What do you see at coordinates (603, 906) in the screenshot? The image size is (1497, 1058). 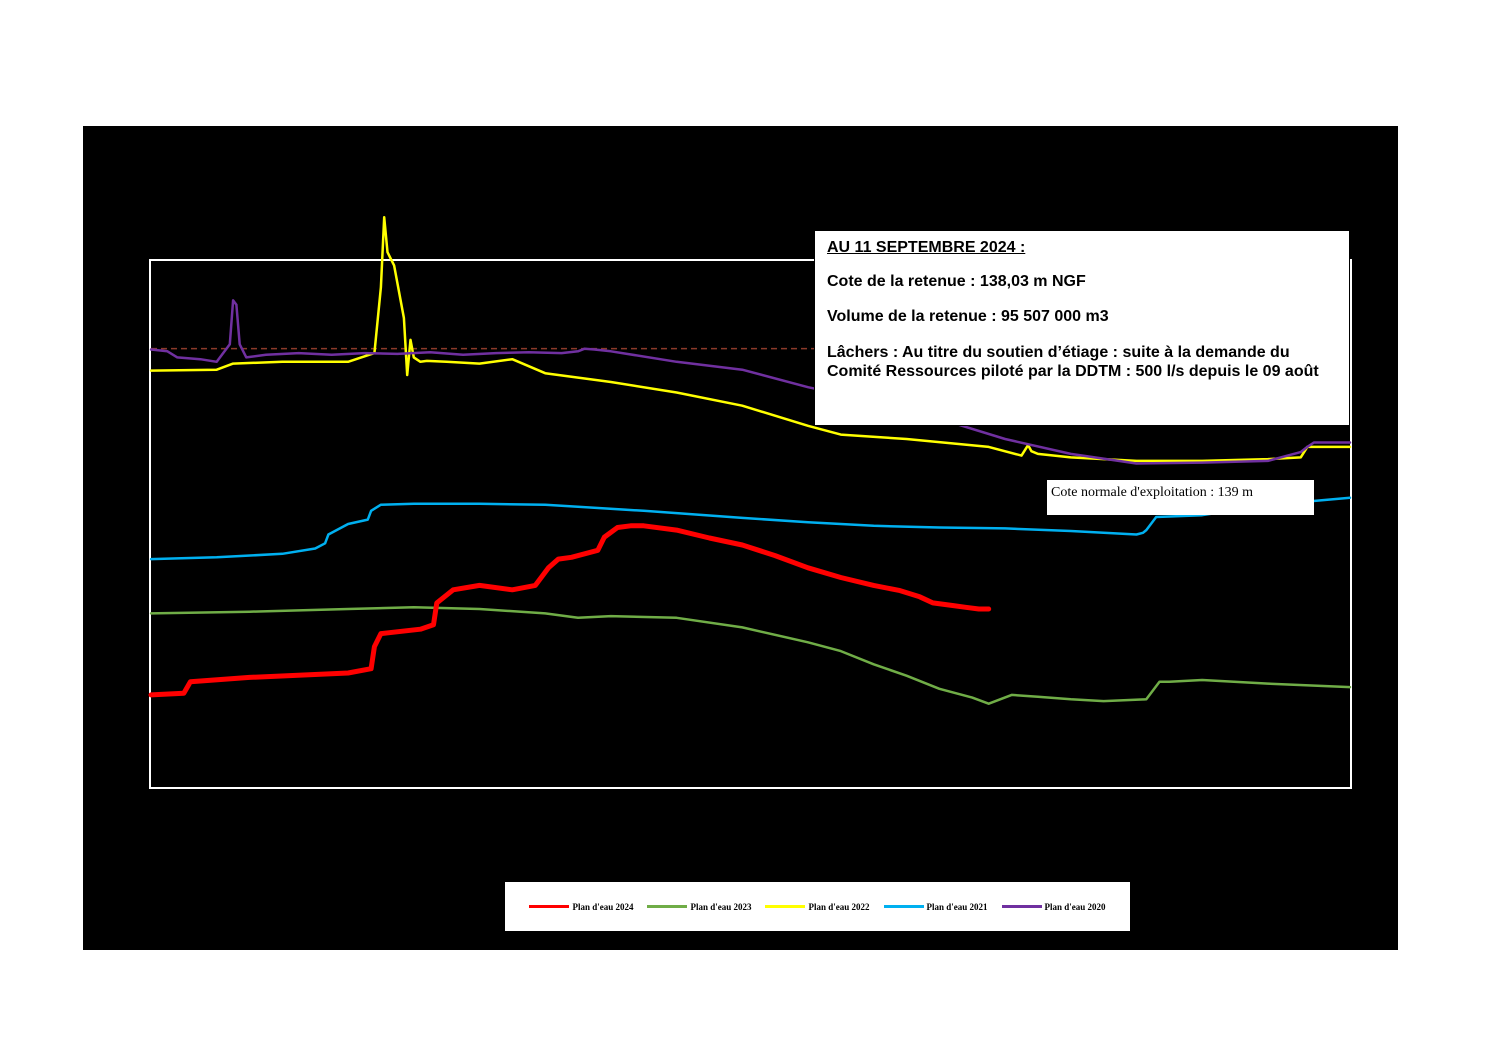 I see `legend-label-2024: Plan d'eau 2024` at bounding box center [603, 906].